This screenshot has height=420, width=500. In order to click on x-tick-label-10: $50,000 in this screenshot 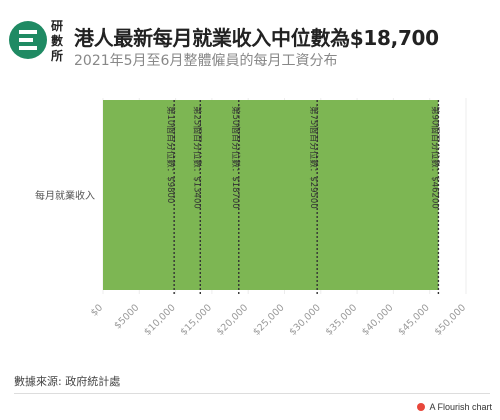, I will do `click(451, 320)`.